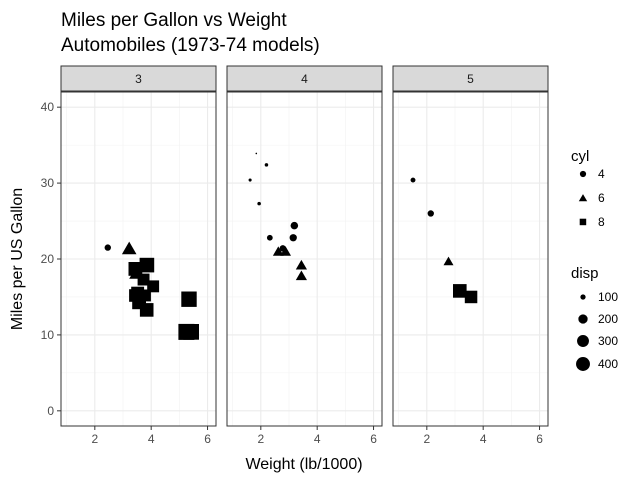 This screenshot has height=480, width=640. I want to click on y-tick-label: 30, so click(48, 183).